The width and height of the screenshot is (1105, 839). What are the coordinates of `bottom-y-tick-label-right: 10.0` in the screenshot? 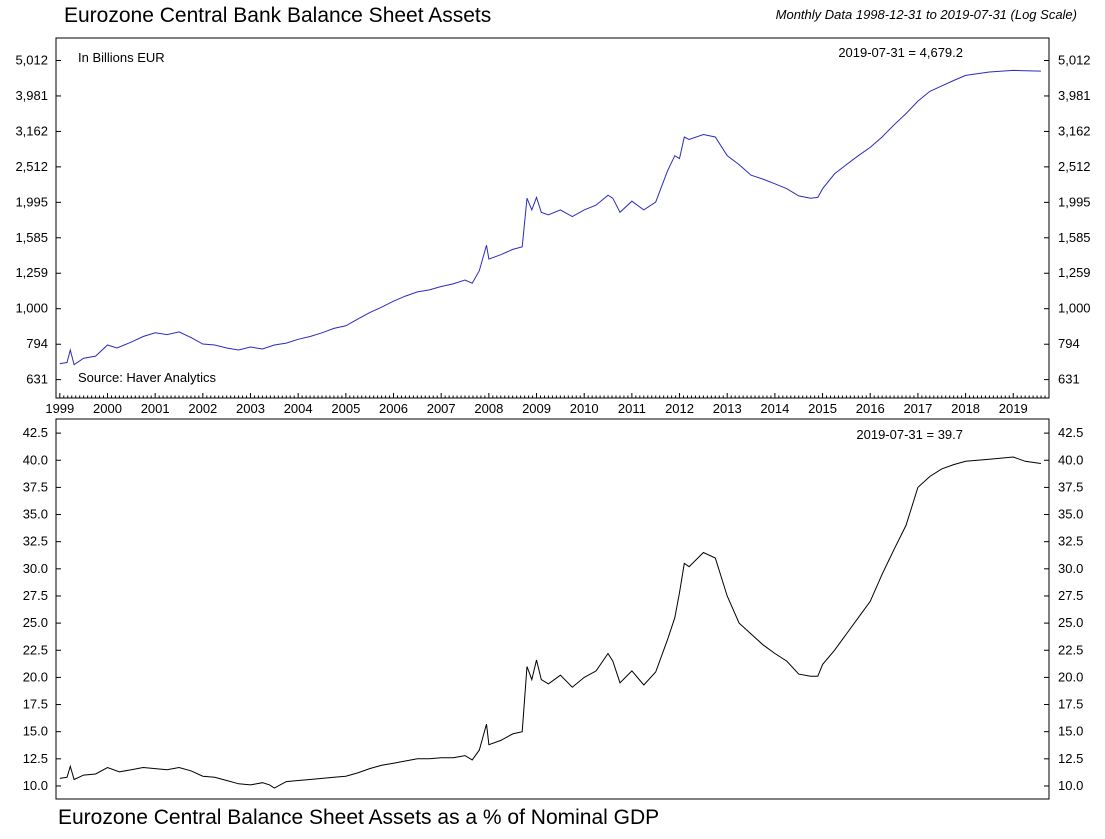 It's located at (1070, 785).